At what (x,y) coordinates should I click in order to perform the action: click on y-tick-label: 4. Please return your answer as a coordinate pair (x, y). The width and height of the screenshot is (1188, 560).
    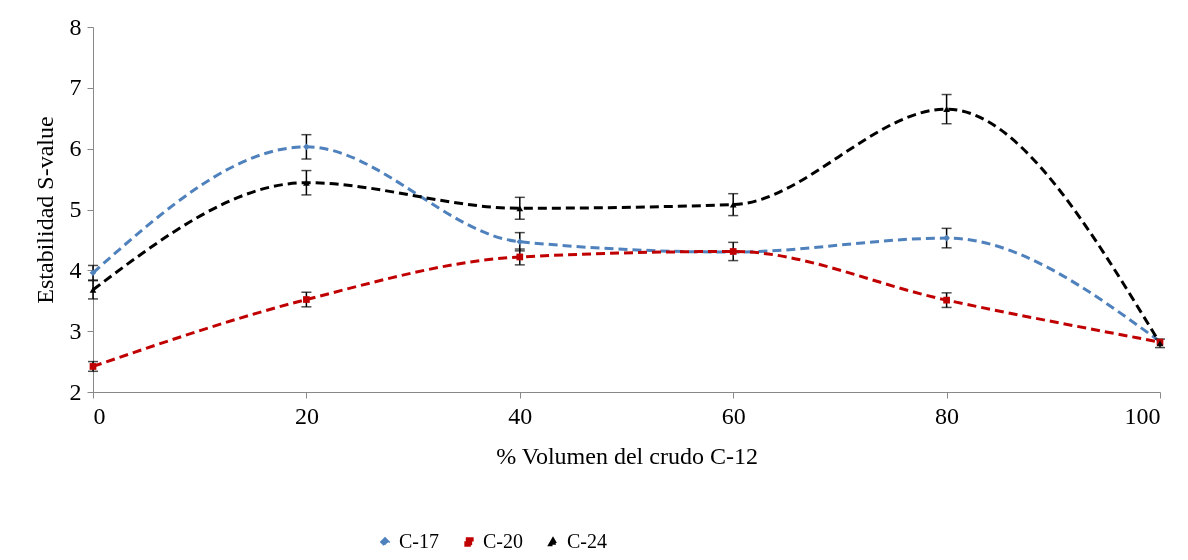
    Looking at the image, I should click on (75, 269).